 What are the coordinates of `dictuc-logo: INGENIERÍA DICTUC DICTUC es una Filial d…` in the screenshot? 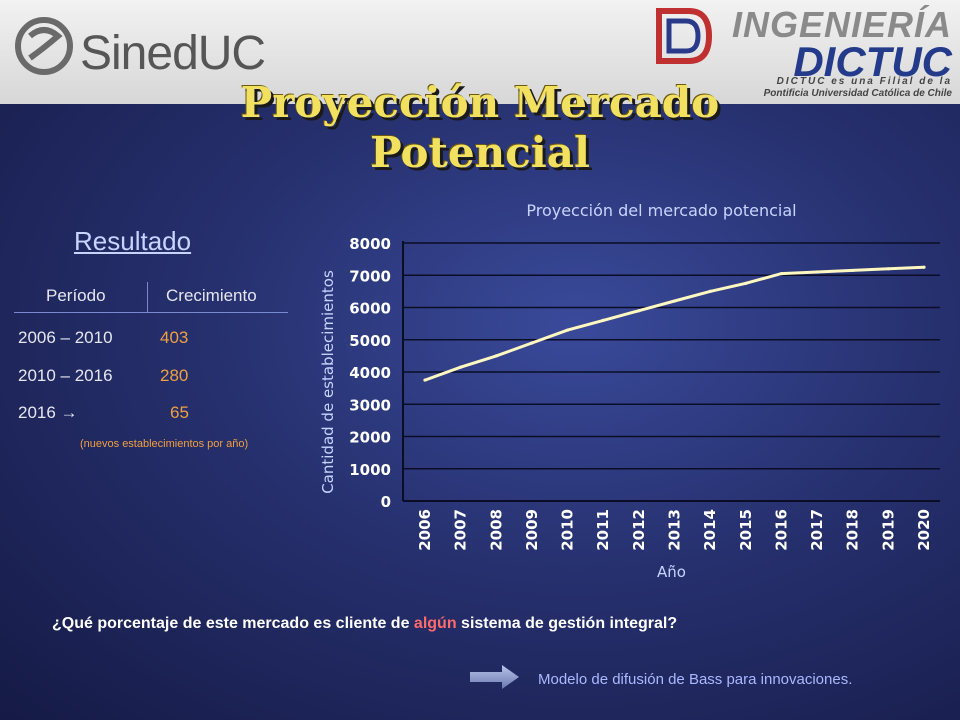 It's located at (804, 52).